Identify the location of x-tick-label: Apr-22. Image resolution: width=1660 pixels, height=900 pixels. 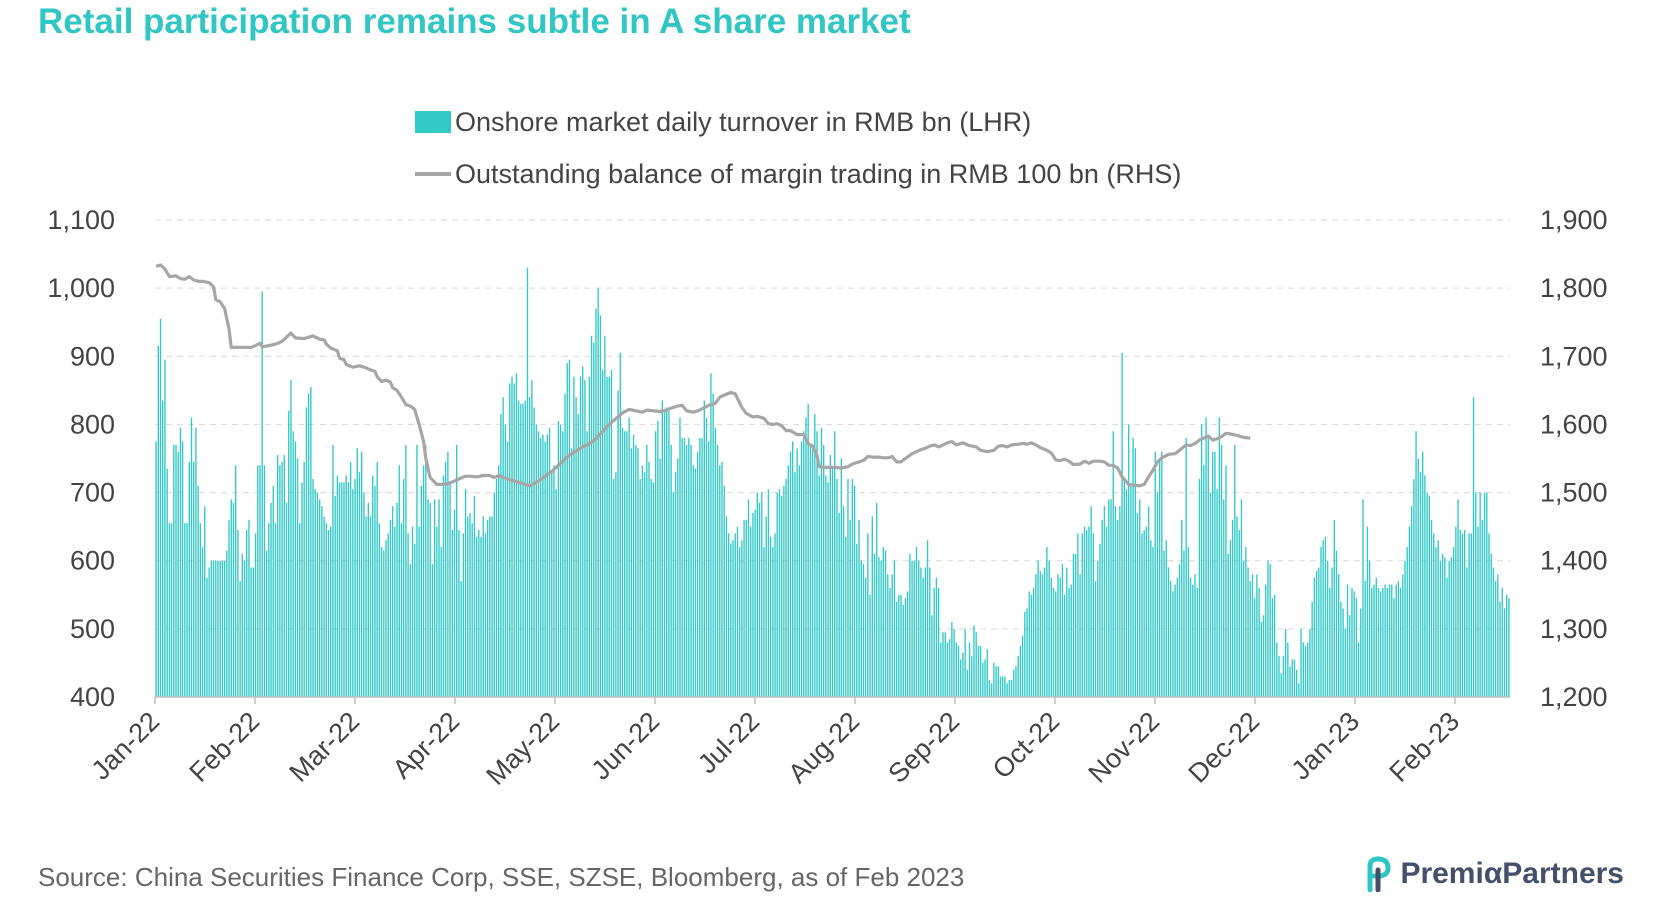
(426, 745).